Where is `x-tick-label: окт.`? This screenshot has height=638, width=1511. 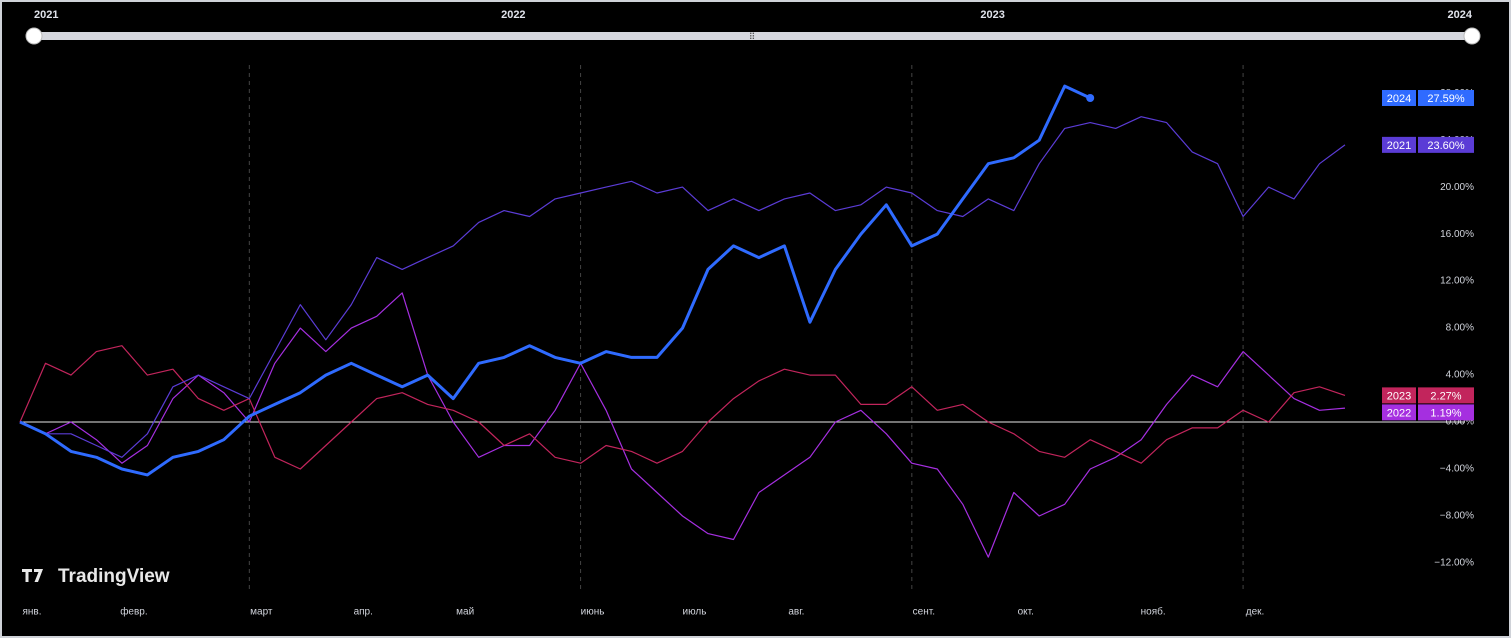 x-tick-label: окт. is located at coordinates (1026, 612).